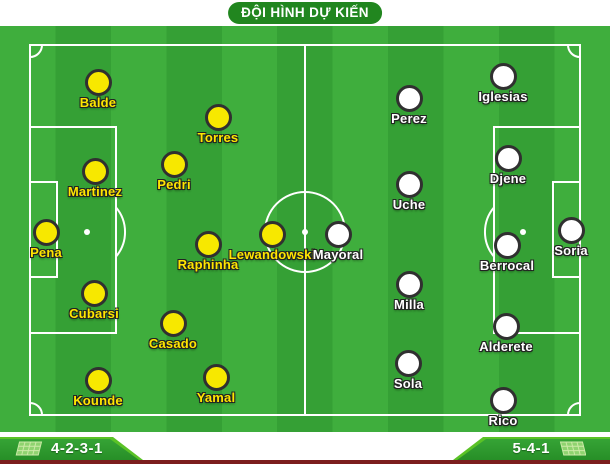  Describe the element at coordinates (98, 102) in the screenshot. I see `player-label: Balde` at that location.